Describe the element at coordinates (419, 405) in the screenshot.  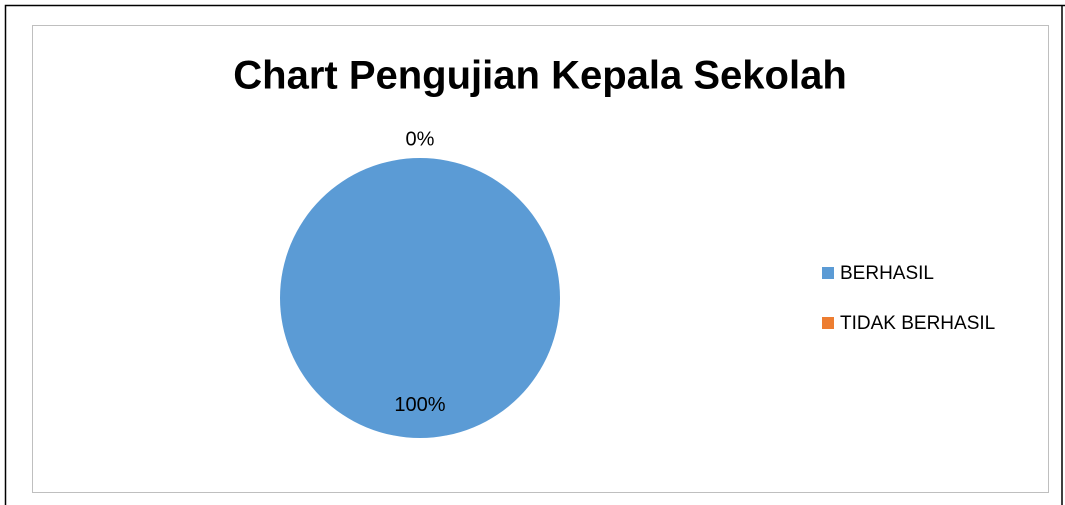
I see `data-label: 100%` at that location.